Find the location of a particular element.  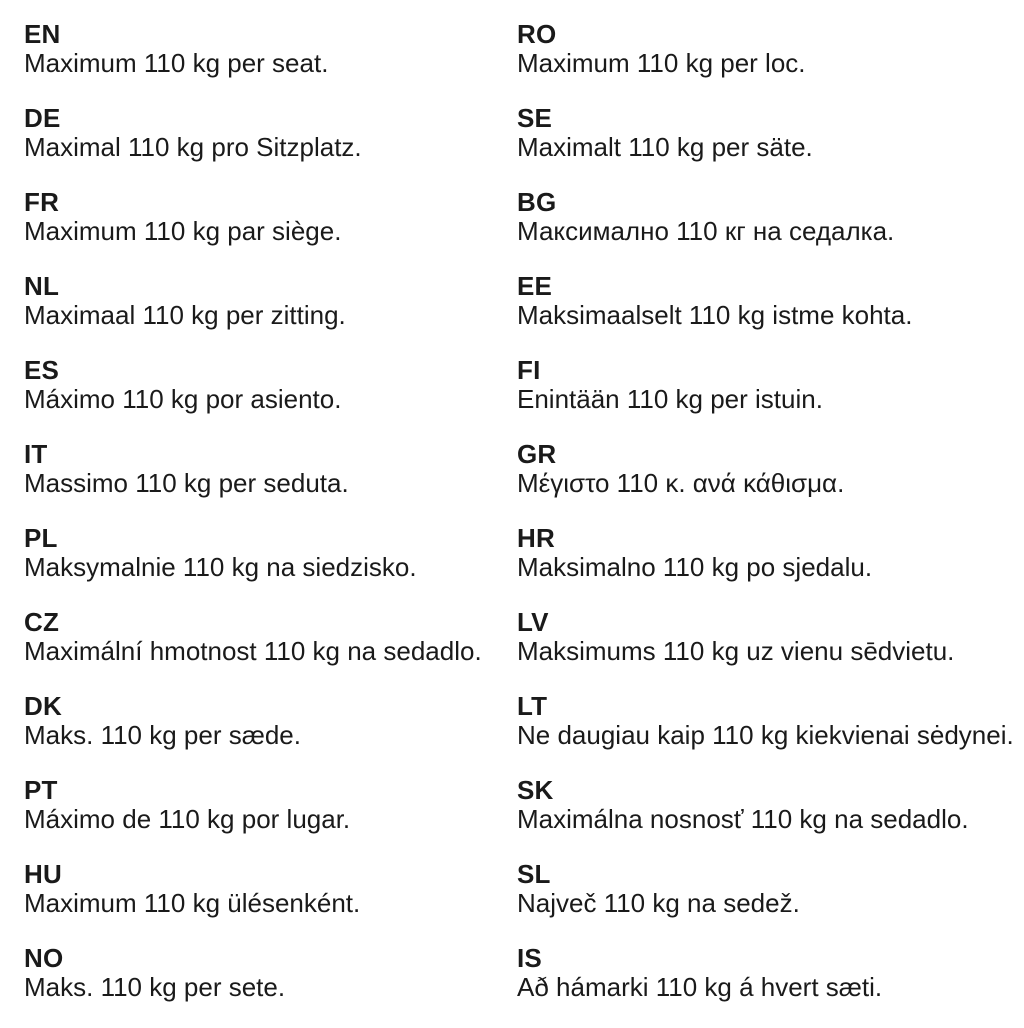

language-entry: CZ Maximální hmotnost 110 kg na sedadlo. is located at coordinates (270, 637).